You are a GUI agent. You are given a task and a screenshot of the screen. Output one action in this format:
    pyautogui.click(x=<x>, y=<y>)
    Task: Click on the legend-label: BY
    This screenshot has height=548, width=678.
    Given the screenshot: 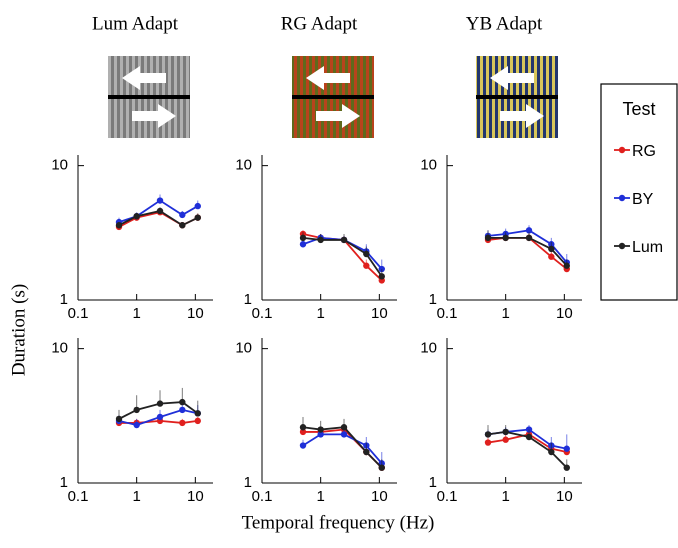 What is the action you would take?
    pyautogui.click(x=643, y=199)
    